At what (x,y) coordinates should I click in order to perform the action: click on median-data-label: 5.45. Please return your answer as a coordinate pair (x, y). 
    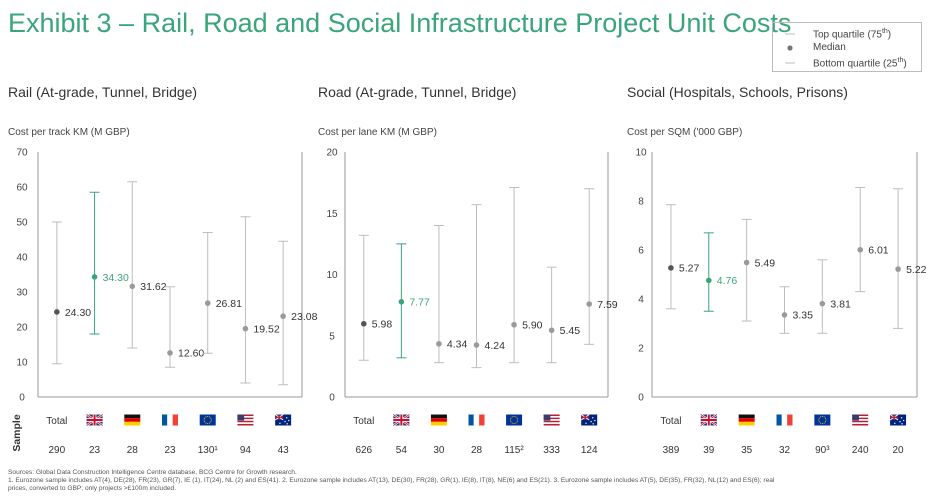
    Looking at the image, I should click on (570, 331).